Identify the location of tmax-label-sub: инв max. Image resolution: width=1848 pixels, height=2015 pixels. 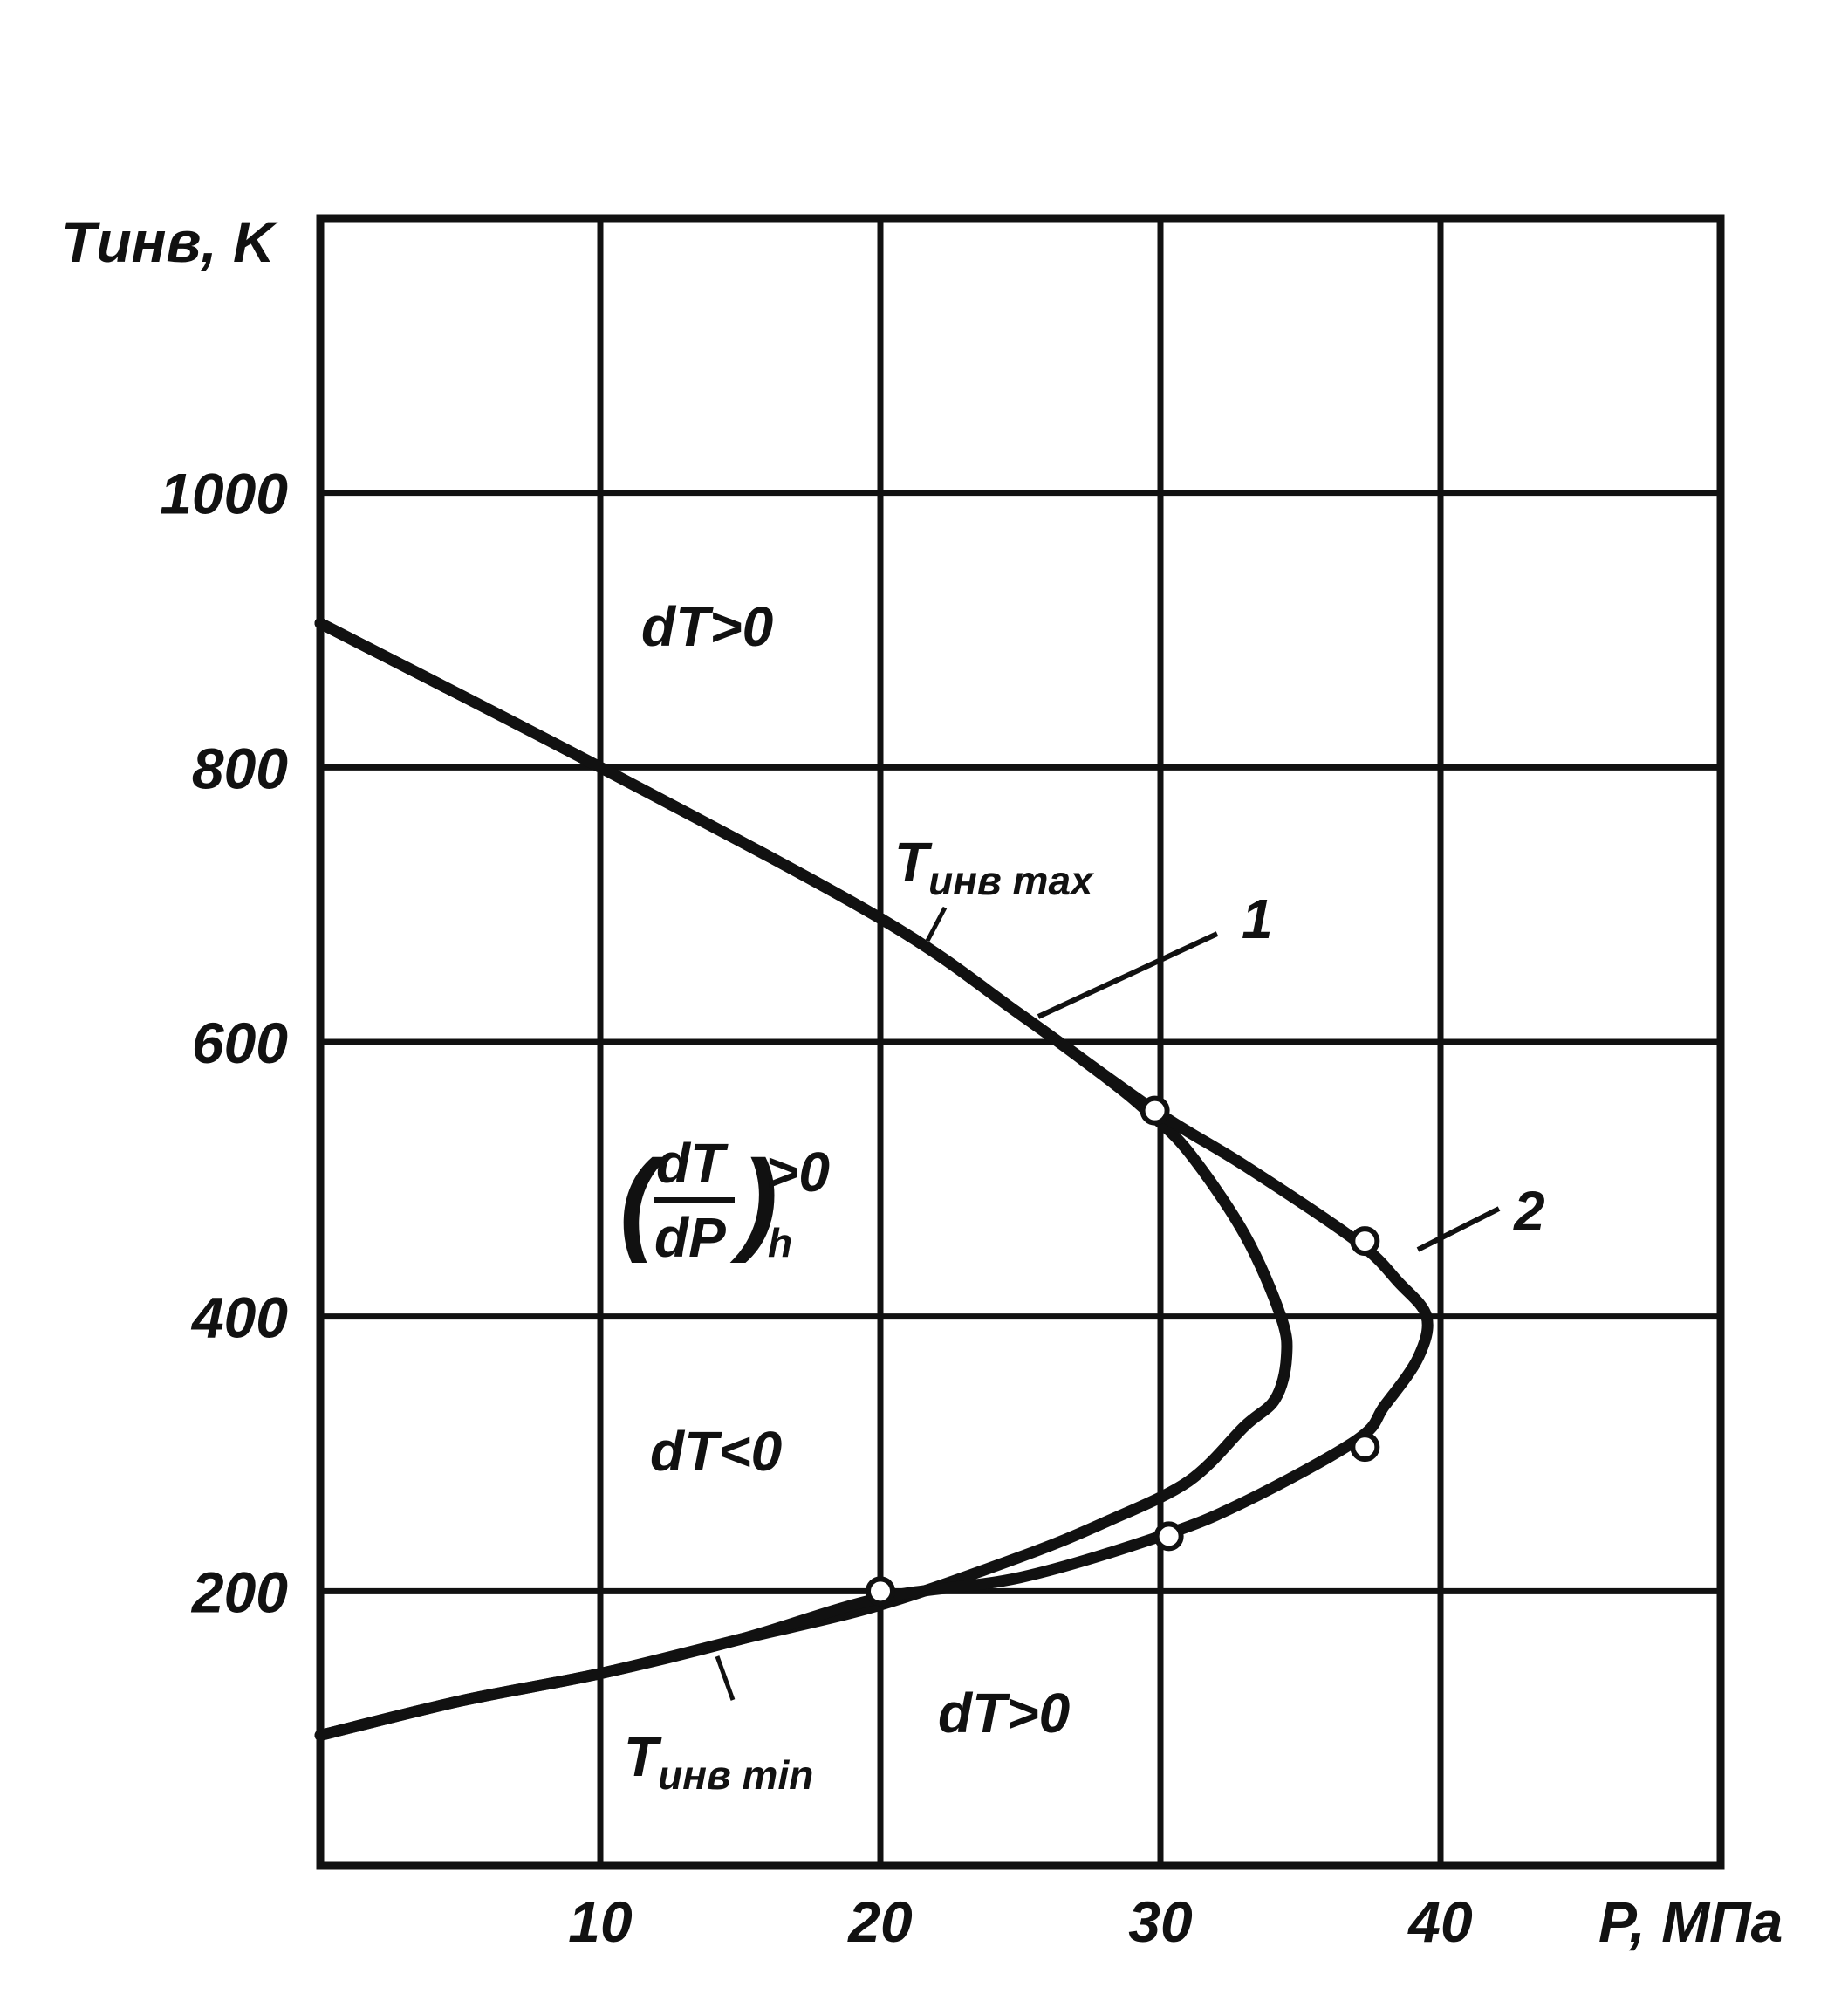
(1011, 880).